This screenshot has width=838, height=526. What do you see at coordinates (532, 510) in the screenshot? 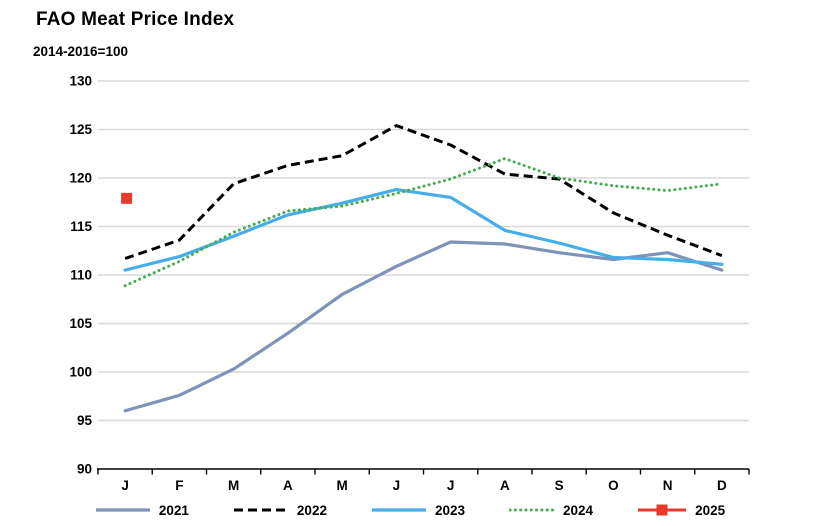
I see `legend-swatch-2024` at bounding box center [532, 510].